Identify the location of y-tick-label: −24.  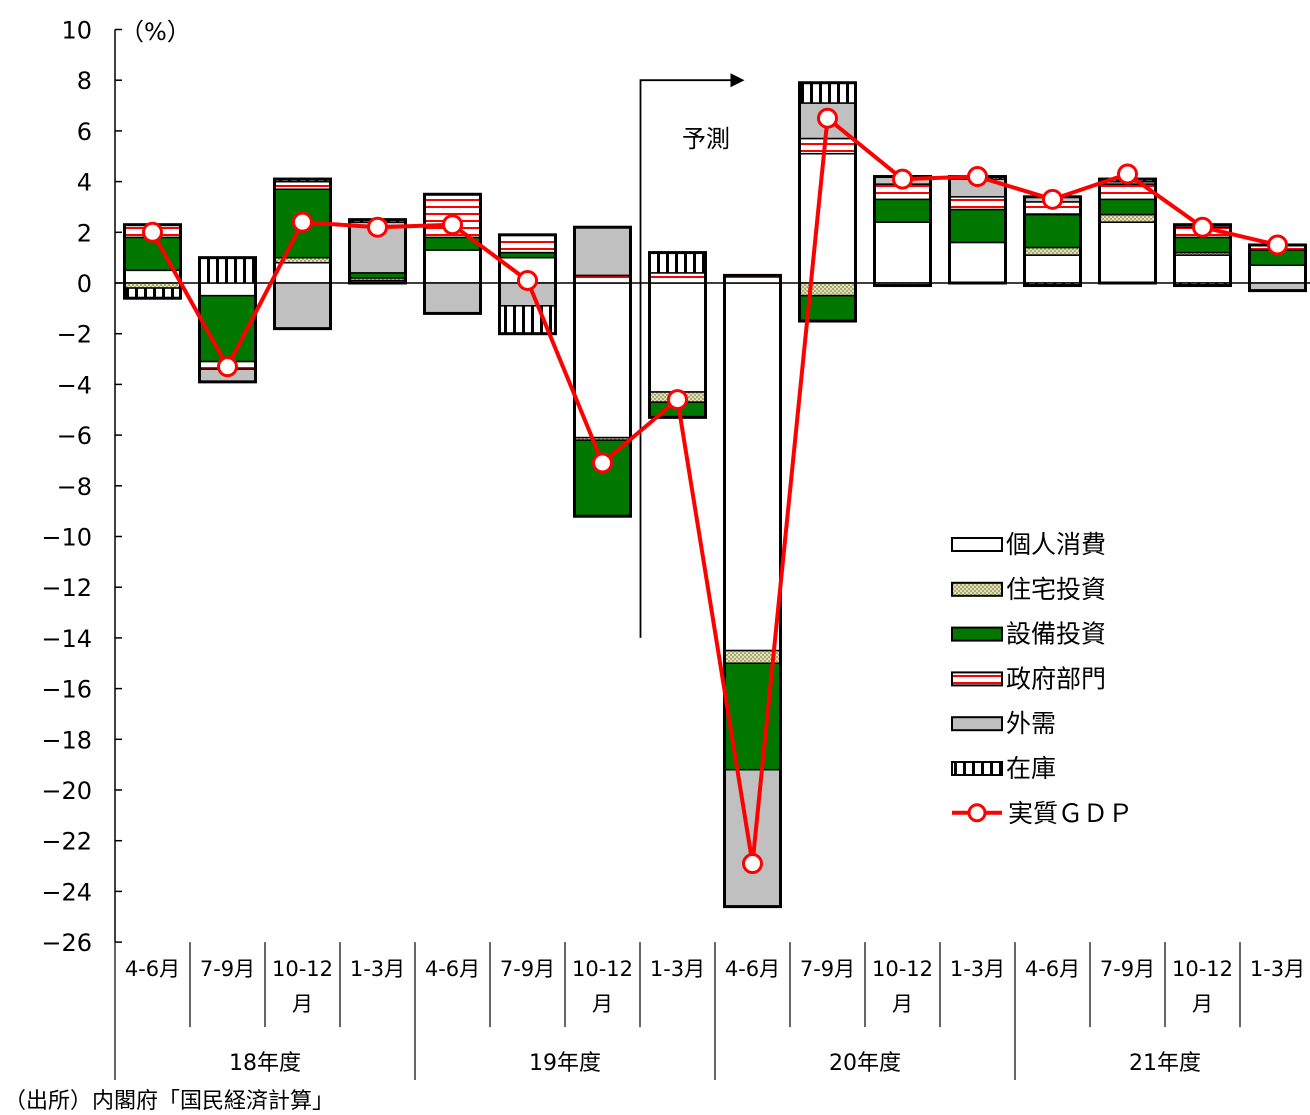
(66, 892).